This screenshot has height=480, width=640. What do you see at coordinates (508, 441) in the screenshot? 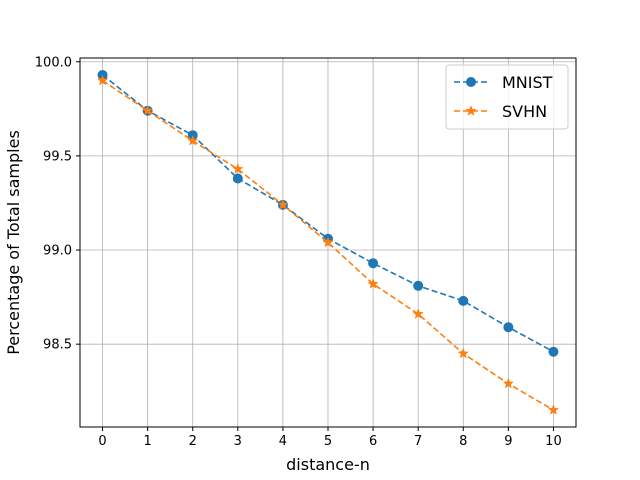
I see `x-tick-label: 9` at bounding box center [508, 441].